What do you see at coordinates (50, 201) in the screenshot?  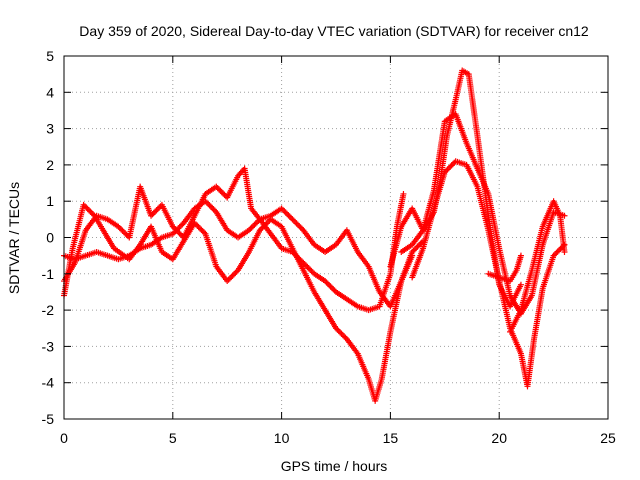 I see `y-tick-label: 1` at bounding box center [50, 201].